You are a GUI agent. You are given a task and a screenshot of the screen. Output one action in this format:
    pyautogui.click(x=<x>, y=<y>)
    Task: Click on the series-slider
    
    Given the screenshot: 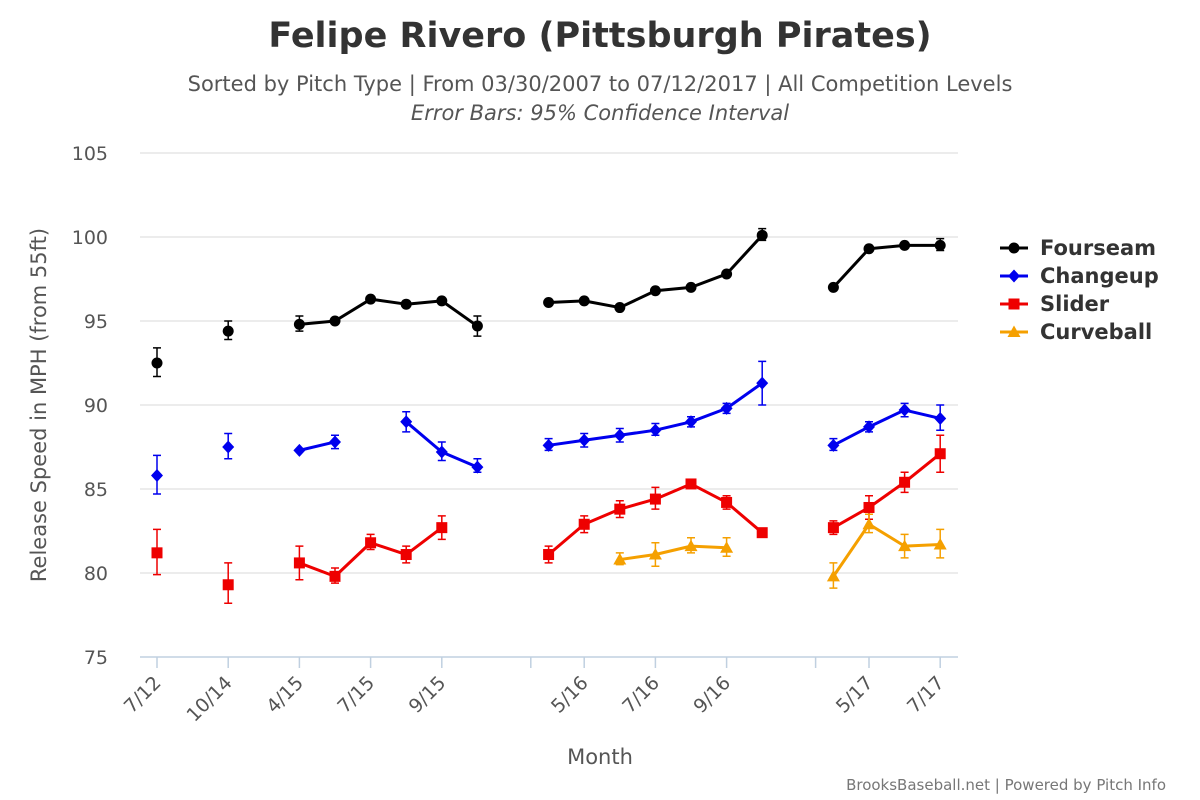 What is the action you would take?
    pyautogui.click(x=548, y=519)
    